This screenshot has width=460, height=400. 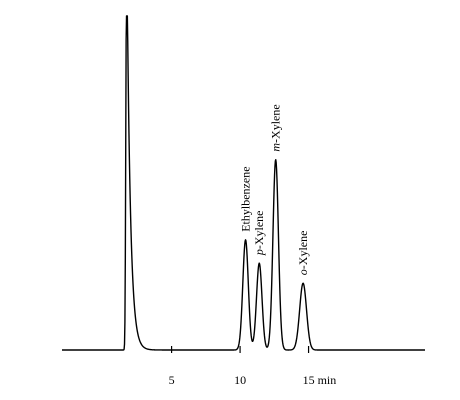 What do you see at coordinates (172, 380) in the screenshot?
I see `x-tick-label-5: 5` at bounding box center [172, 380].